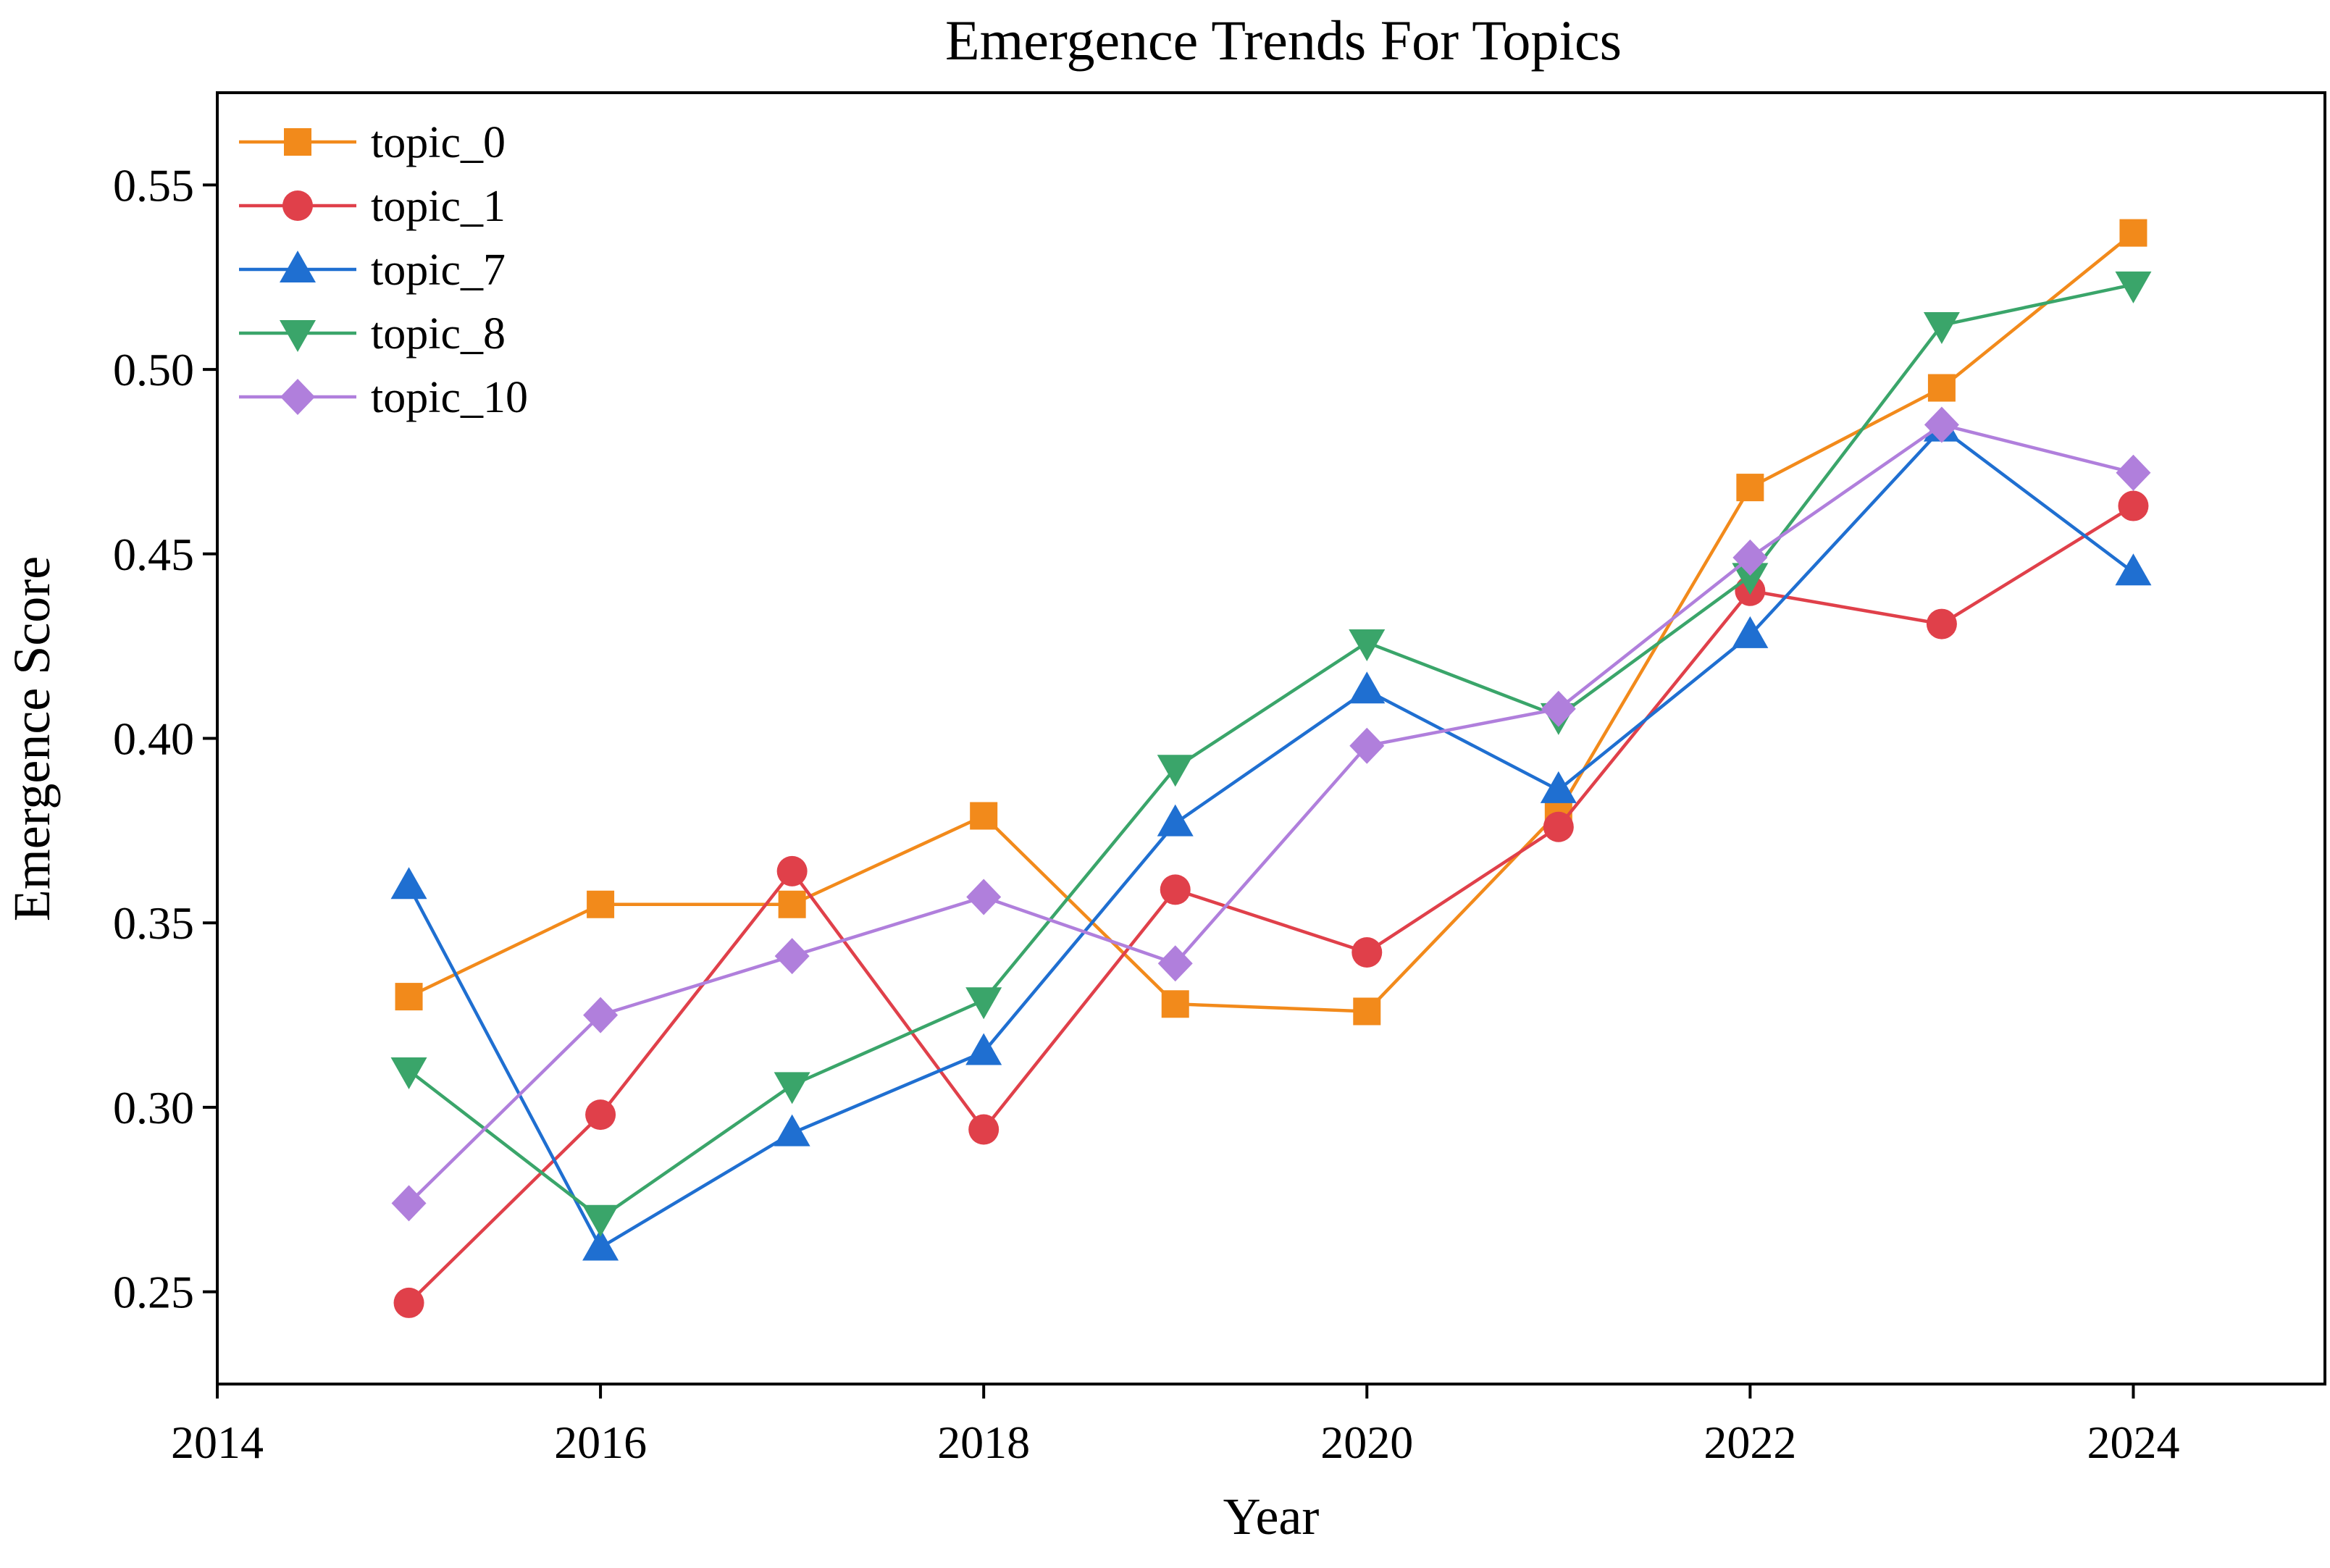 The height and width of the screenshot is (1568, 2330). I want to click on y-tick-label: 0.30, so click(154, 1107).